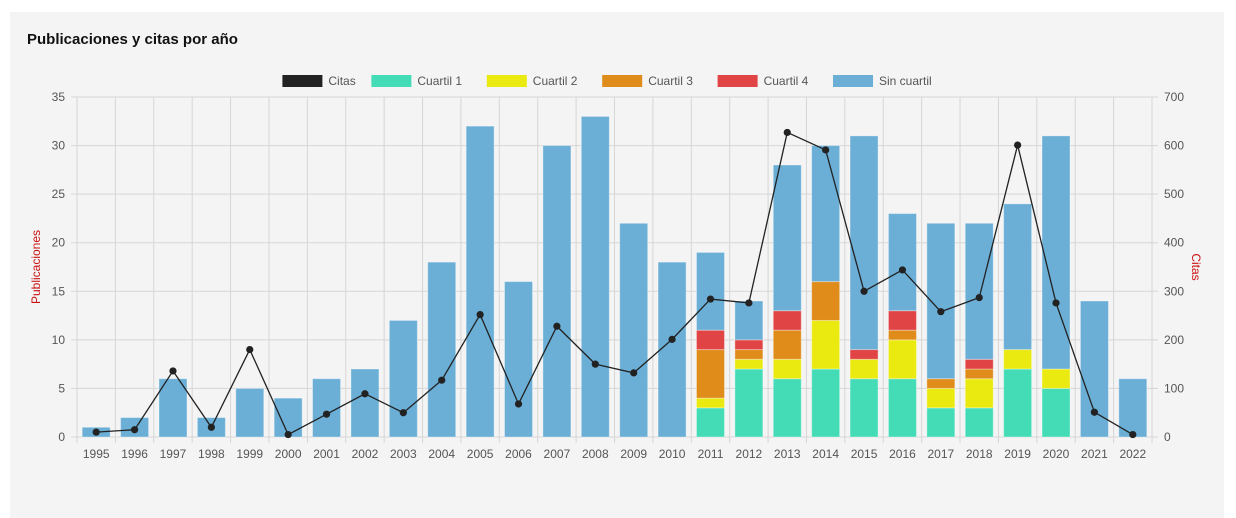 The height and width of the screenshot is (518, 1236). What do you see at coordinates (786, 81) in the screenshot?
I see `legend-label: Cuartil 4` at bounding box center [786, 81].